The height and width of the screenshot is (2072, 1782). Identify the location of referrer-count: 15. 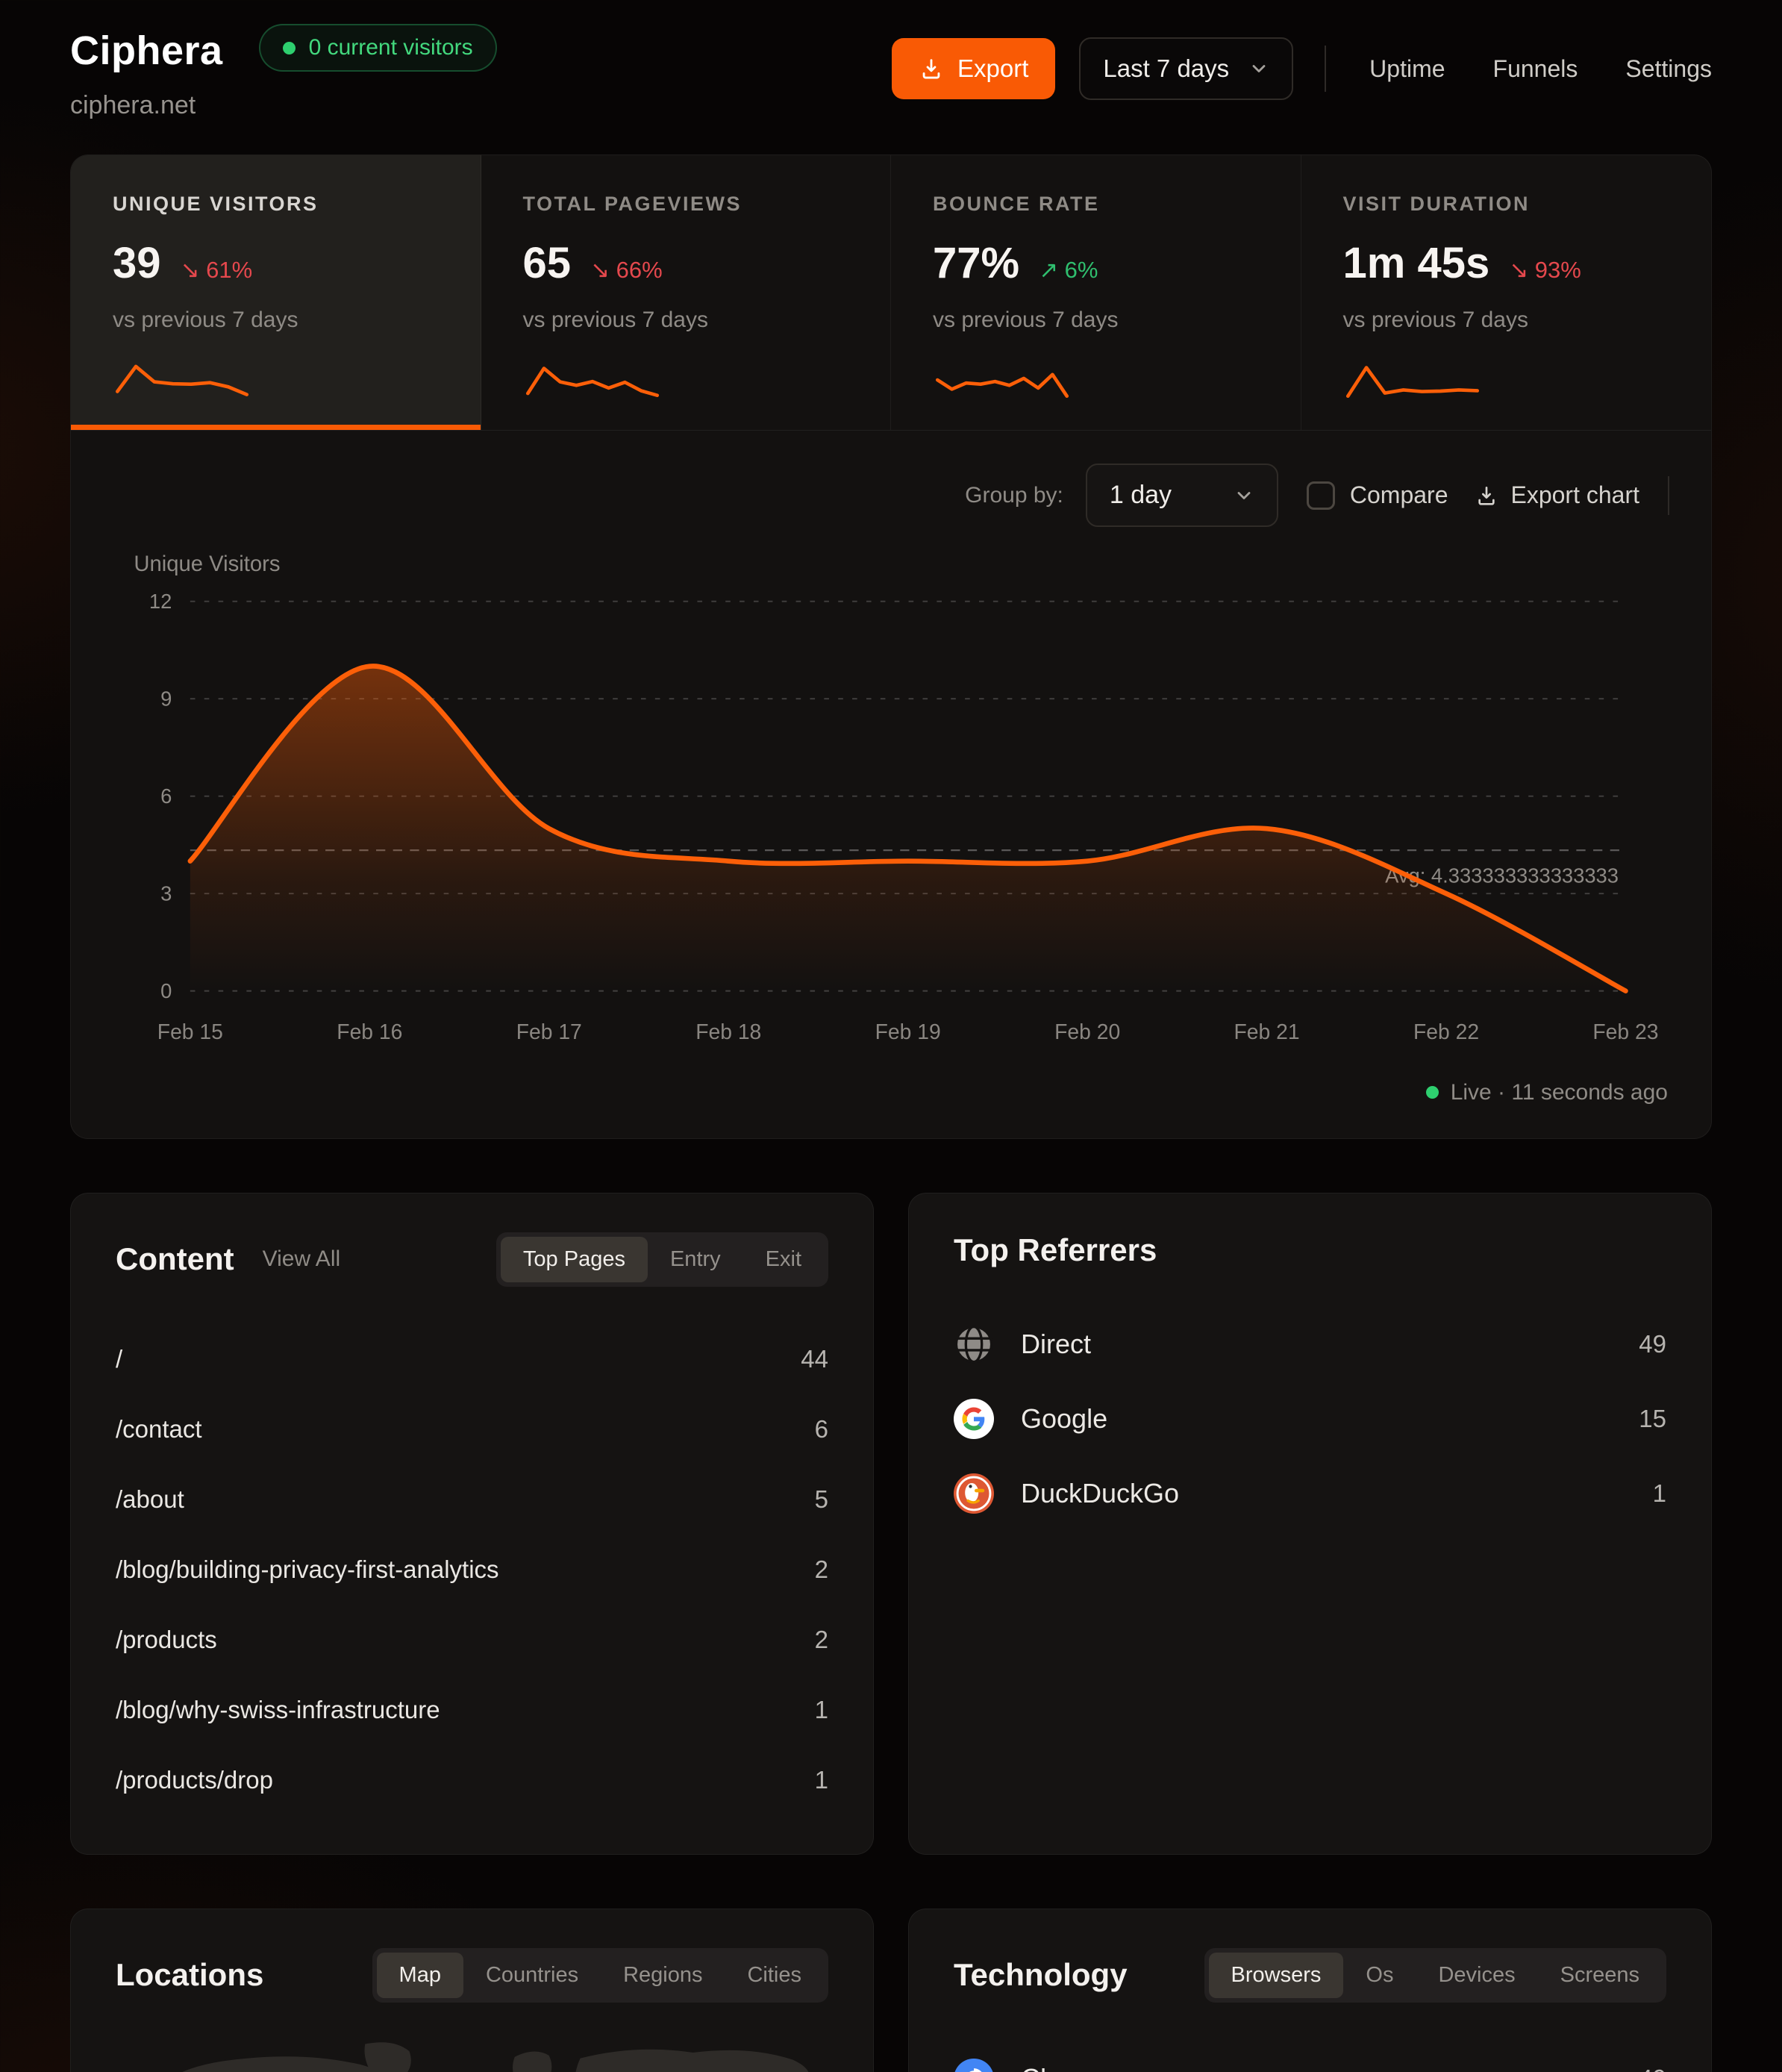
(1652, 1418).